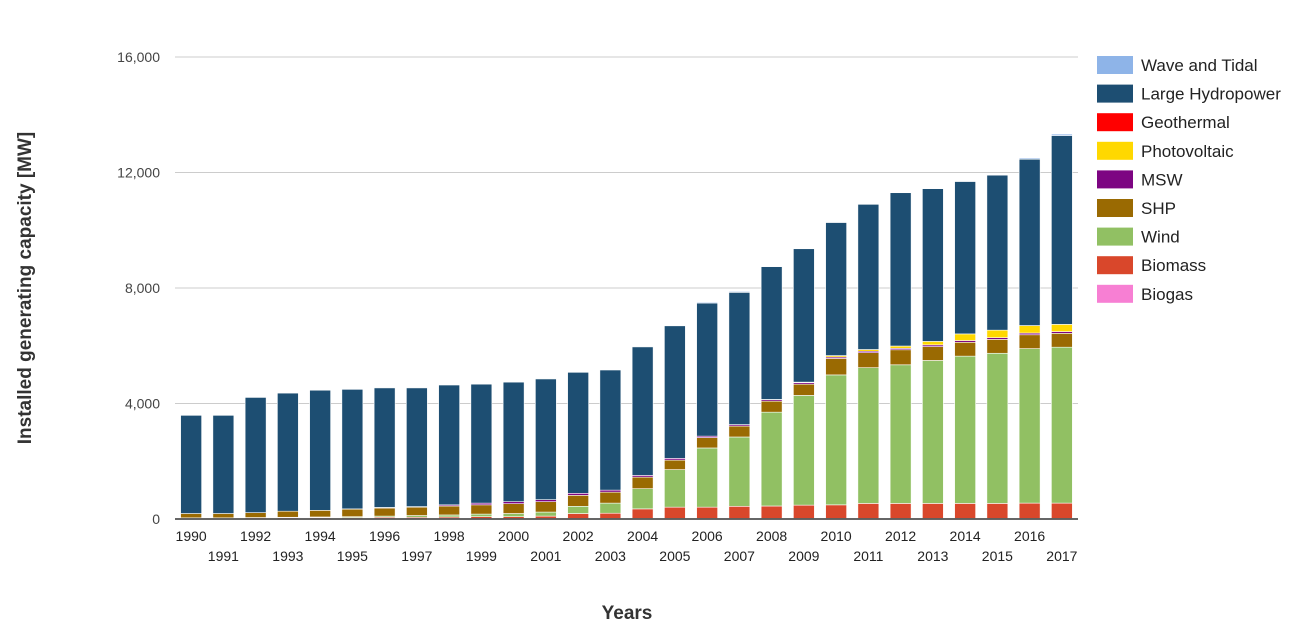 This screenshot has height=629, width=1296. What do you see at coordinates (1029, 536) in the screenshot?
I see `x-tick-label: 2016` at bounding box center [1029, 536].